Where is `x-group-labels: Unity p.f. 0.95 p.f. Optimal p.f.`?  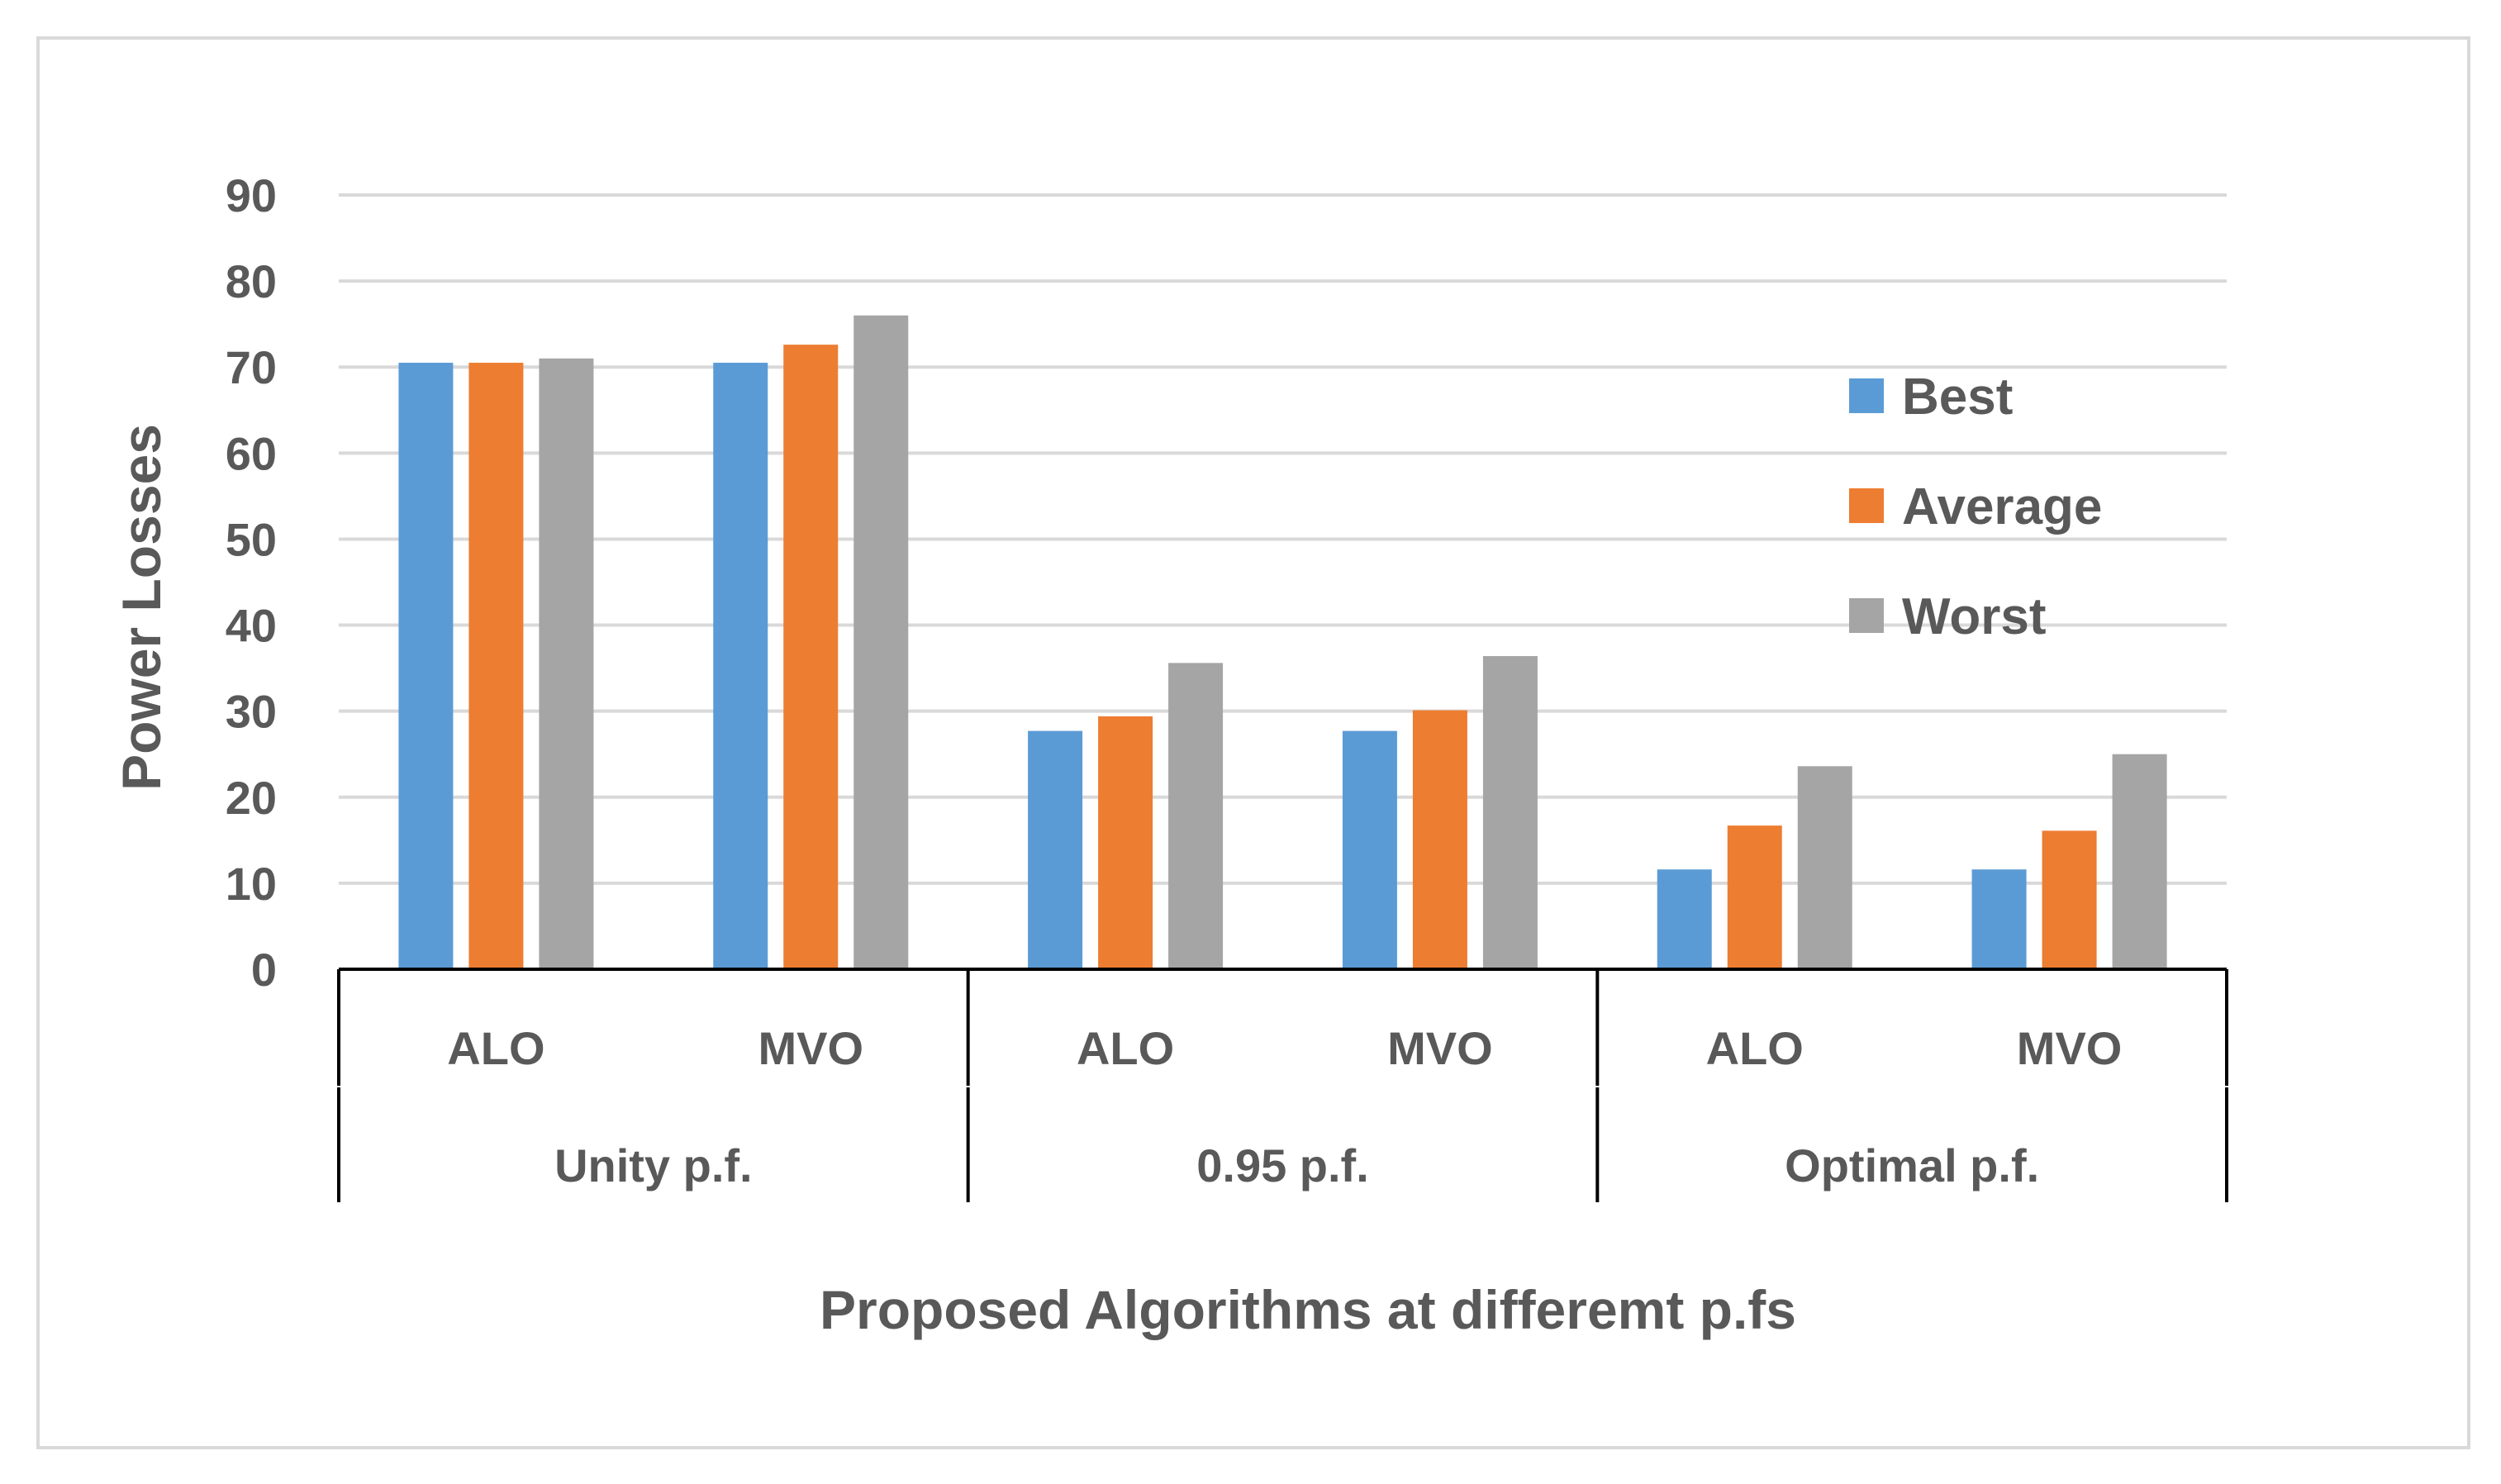 x-group-labels: Unity p.f. 0.95 p.f. Optimal p.f. is located at coordinates (1296, 1165).